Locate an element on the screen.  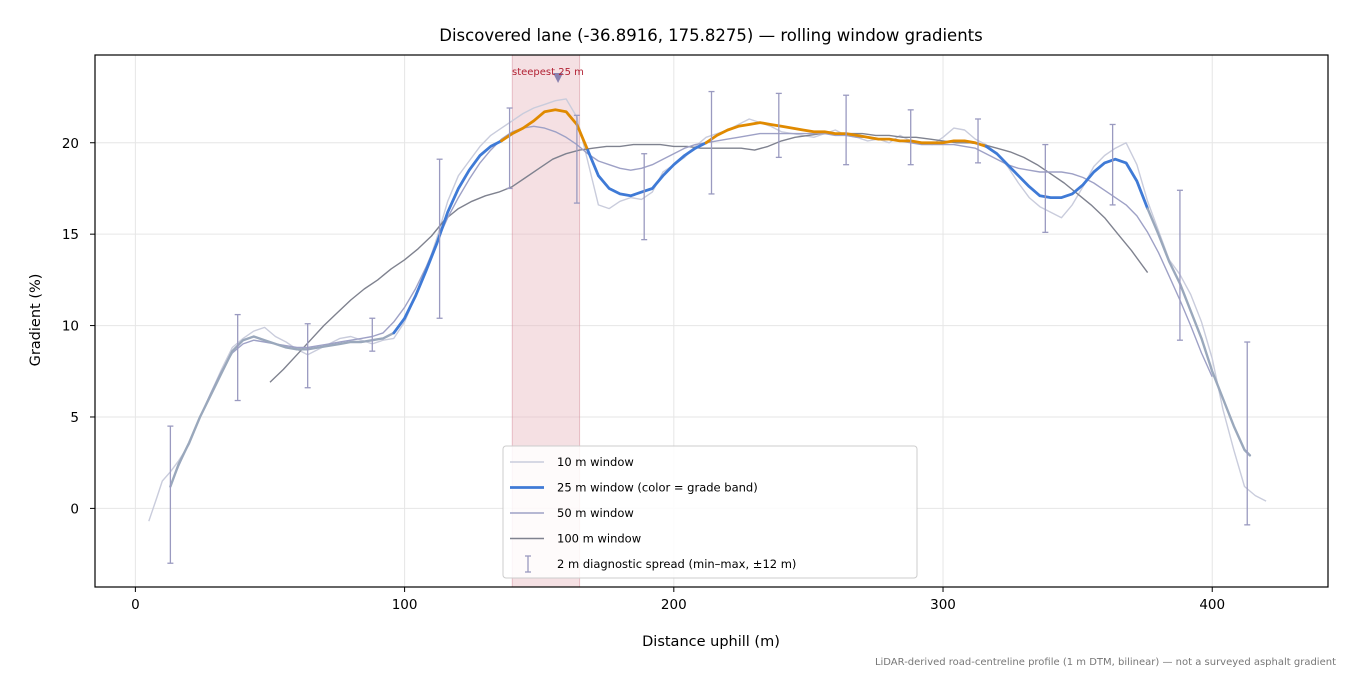
x-tick-label: 300 is located at coordinates (943, 605).